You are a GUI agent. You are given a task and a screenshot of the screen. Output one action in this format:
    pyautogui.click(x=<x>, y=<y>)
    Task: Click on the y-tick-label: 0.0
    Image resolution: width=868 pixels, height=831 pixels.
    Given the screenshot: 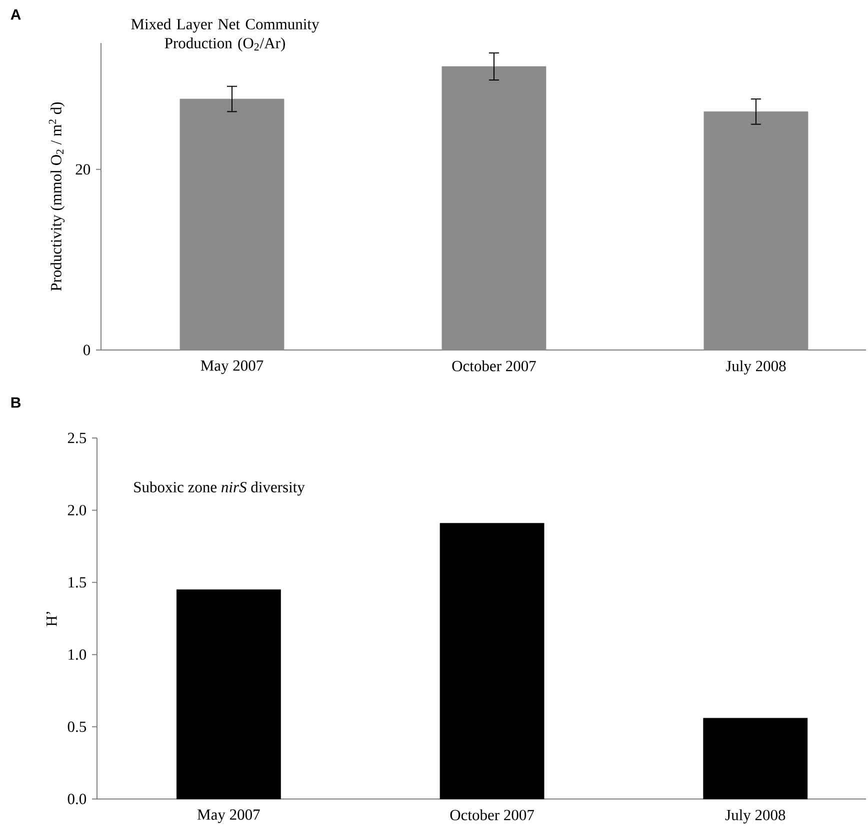 What is the action you would take?
    pyautogui.click(x=77, y=799)
    